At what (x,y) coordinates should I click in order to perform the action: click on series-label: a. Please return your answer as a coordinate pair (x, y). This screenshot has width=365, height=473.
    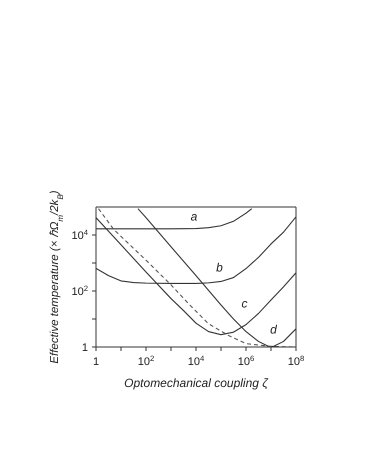
    Looking at the image, I should click on (194, 217).